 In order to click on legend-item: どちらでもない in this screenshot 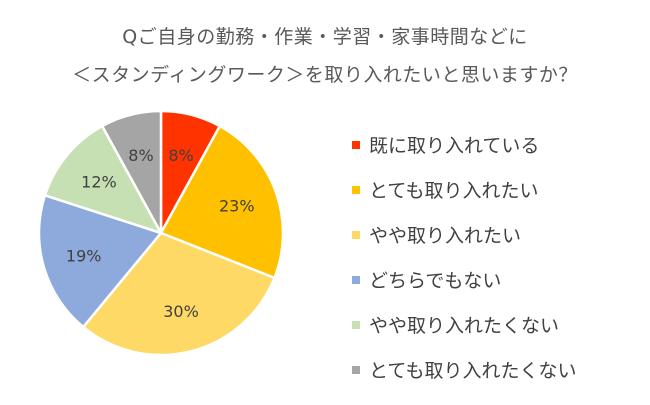, I will do `click(464, 279)`.